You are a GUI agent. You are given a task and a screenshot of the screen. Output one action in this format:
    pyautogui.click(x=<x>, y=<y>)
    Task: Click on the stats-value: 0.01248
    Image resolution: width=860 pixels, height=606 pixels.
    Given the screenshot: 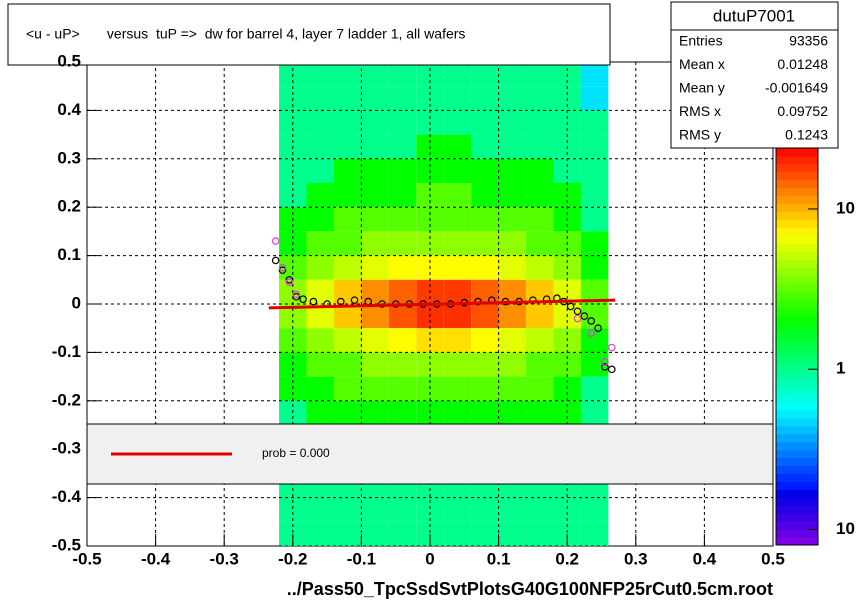 What is the action you would take?
    pyautogui.click(x=802, y=64)
    